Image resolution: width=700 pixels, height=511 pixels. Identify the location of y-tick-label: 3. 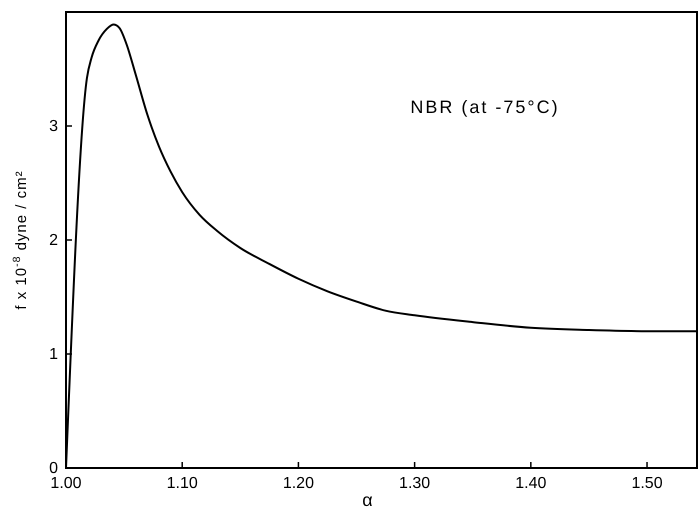
(53, 126).